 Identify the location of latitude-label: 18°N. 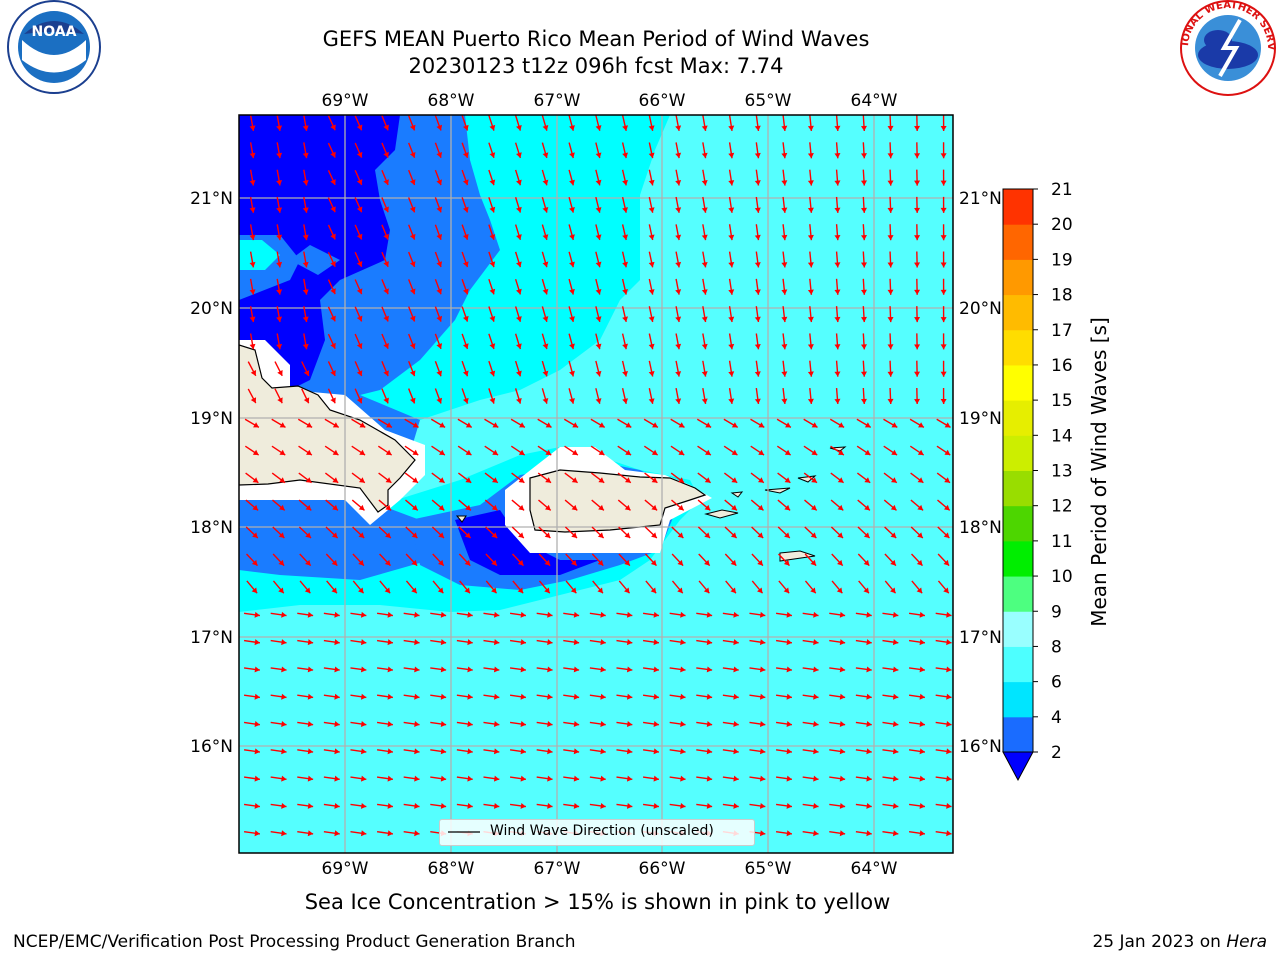
(211, 528).